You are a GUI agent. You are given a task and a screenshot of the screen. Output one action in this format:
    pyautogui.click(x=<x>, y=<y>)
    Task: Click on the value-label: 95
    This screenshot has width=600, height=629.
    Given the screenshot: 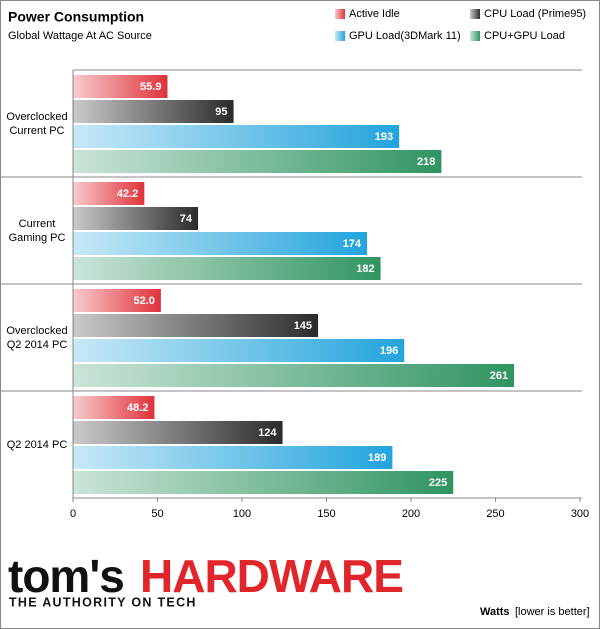 What is the action you would take?
    pyautogui.click(x=221, y=112)
    